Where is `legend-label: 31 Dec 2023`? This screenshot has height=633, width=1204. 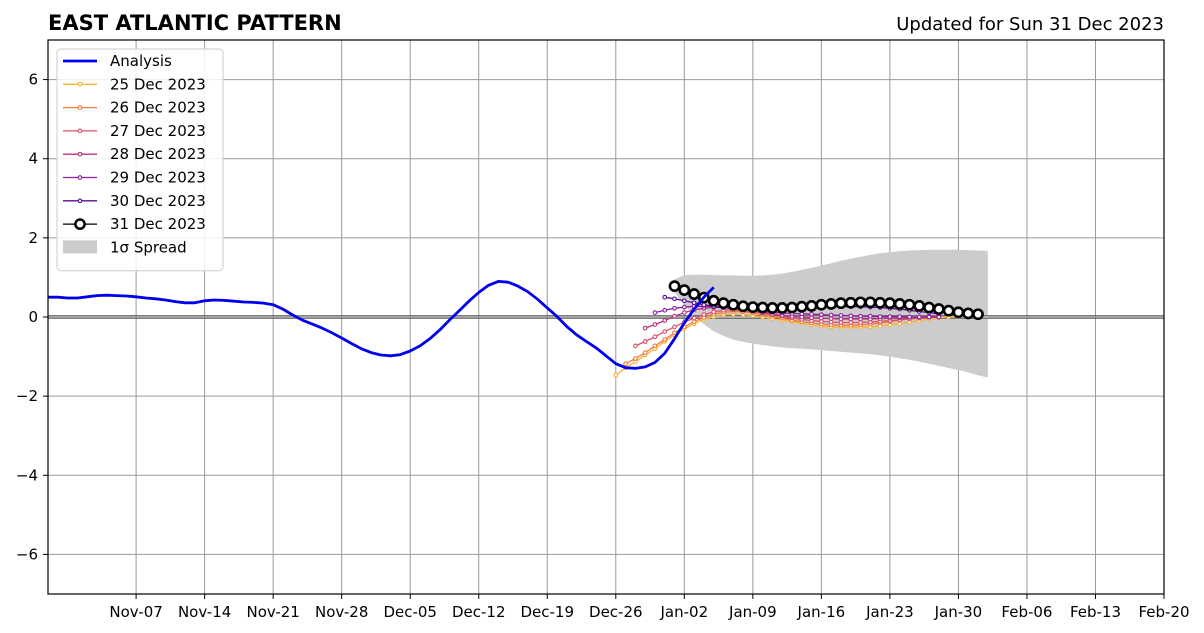
legend-label: 31 Dec 2023 is located at coordinates (158, 224).